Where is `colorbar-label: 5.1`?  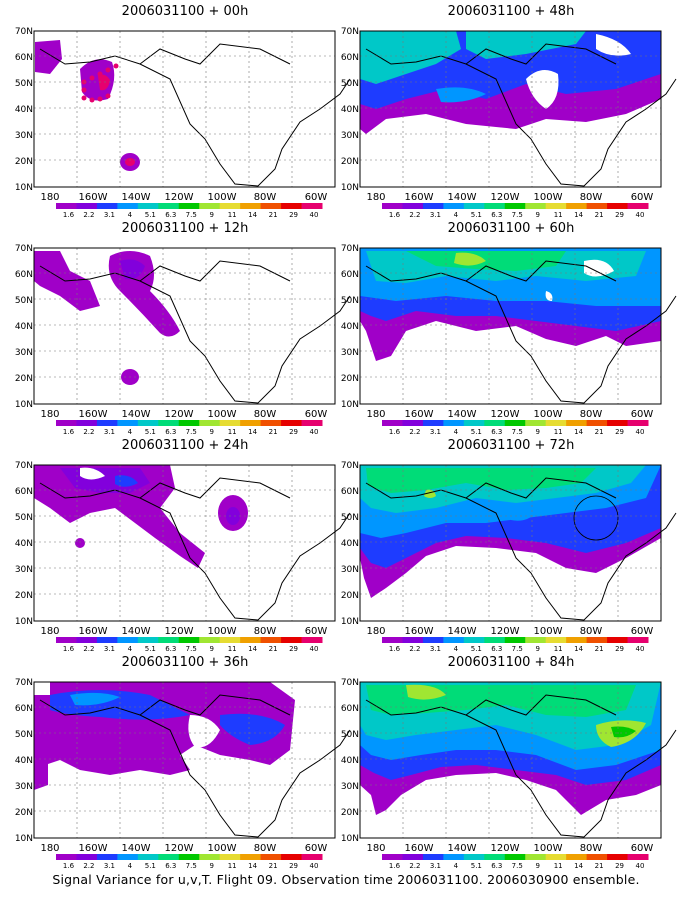
colorbar-label: 5.1 is located at coordinates (150, 432).